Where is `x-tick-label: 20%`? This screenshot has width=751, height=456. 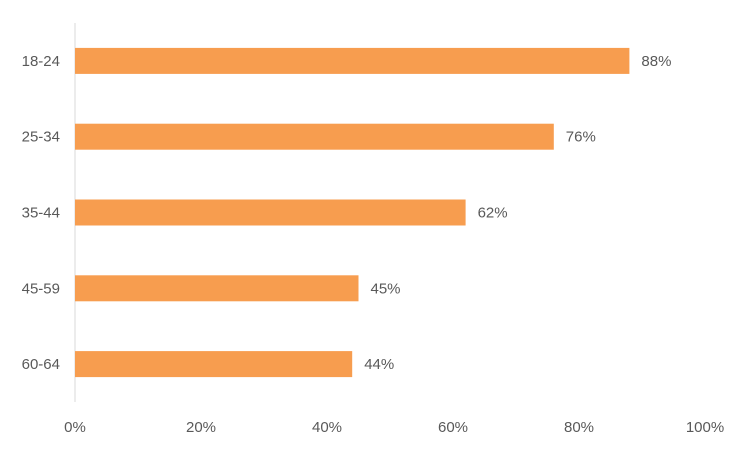 x-tick-label: 20% is located at coordinates (201, 427).